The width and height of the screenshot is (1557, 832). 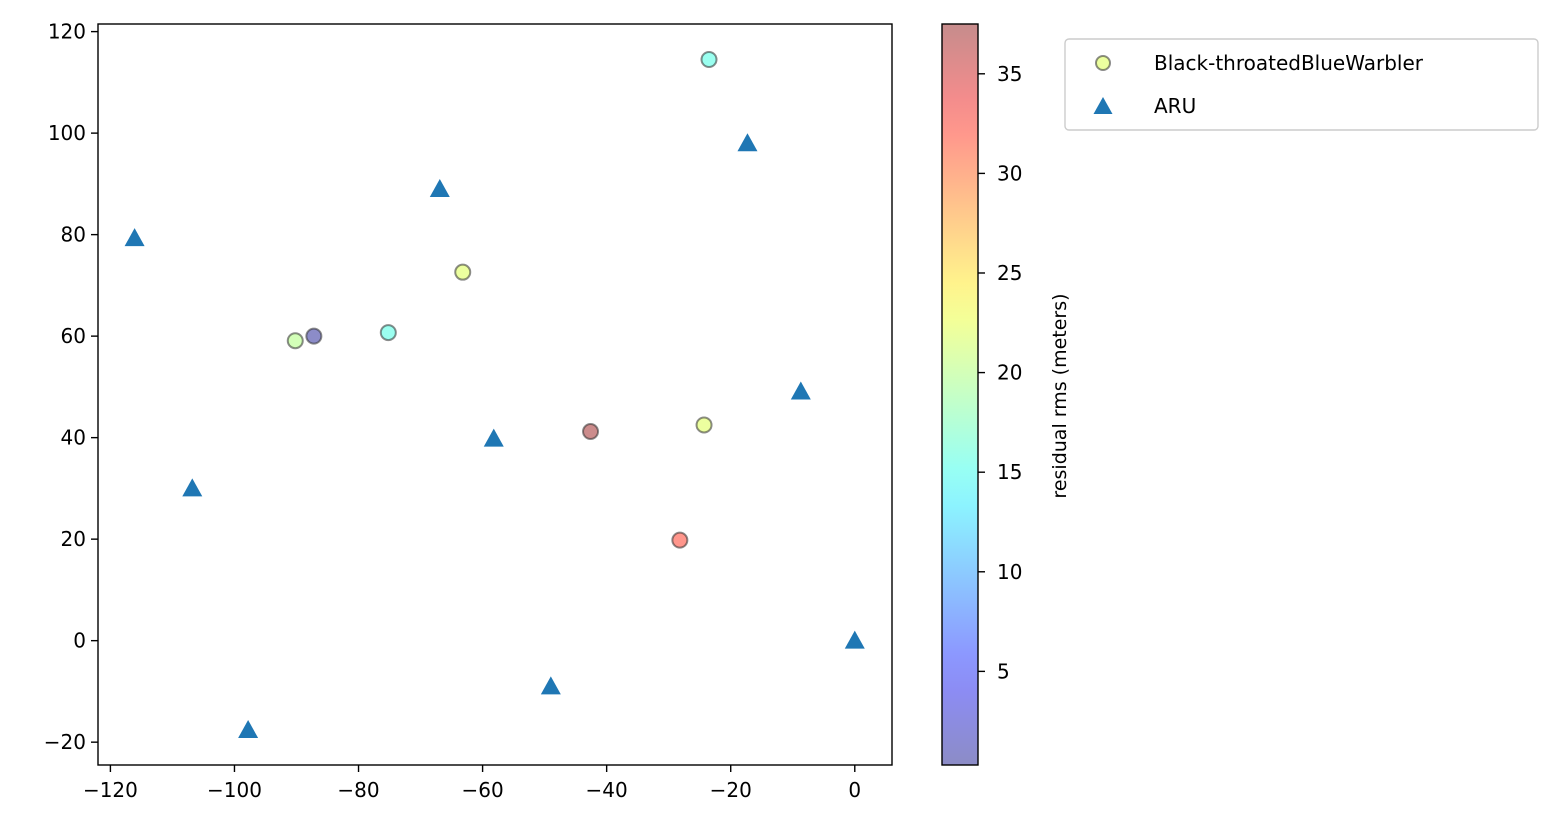 What do you see at coordinates (1009, 472) in the screenshot?
I see `colorbar-tick-label: 15` at bounding box center [1009, 472].